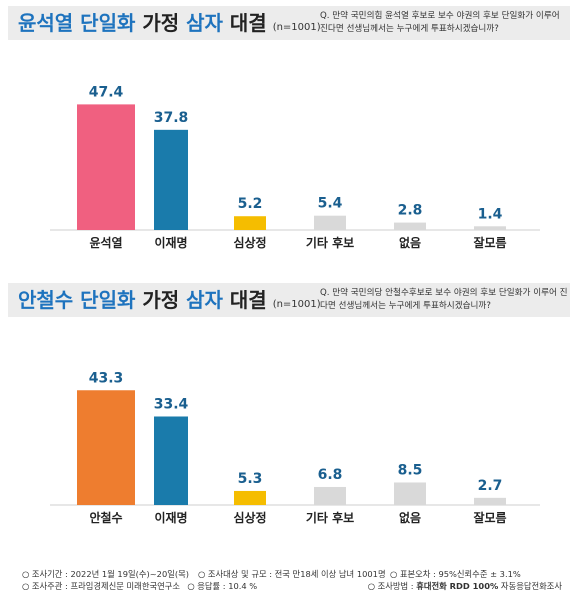 Image resolution: width=580 pixels, height=596 pixels. What do you see at coordinates (222, 586) in the screenshot?
I see `footer-response-rate: ○ 응답률 : 10.4 %` at bounding box center [222, 586].